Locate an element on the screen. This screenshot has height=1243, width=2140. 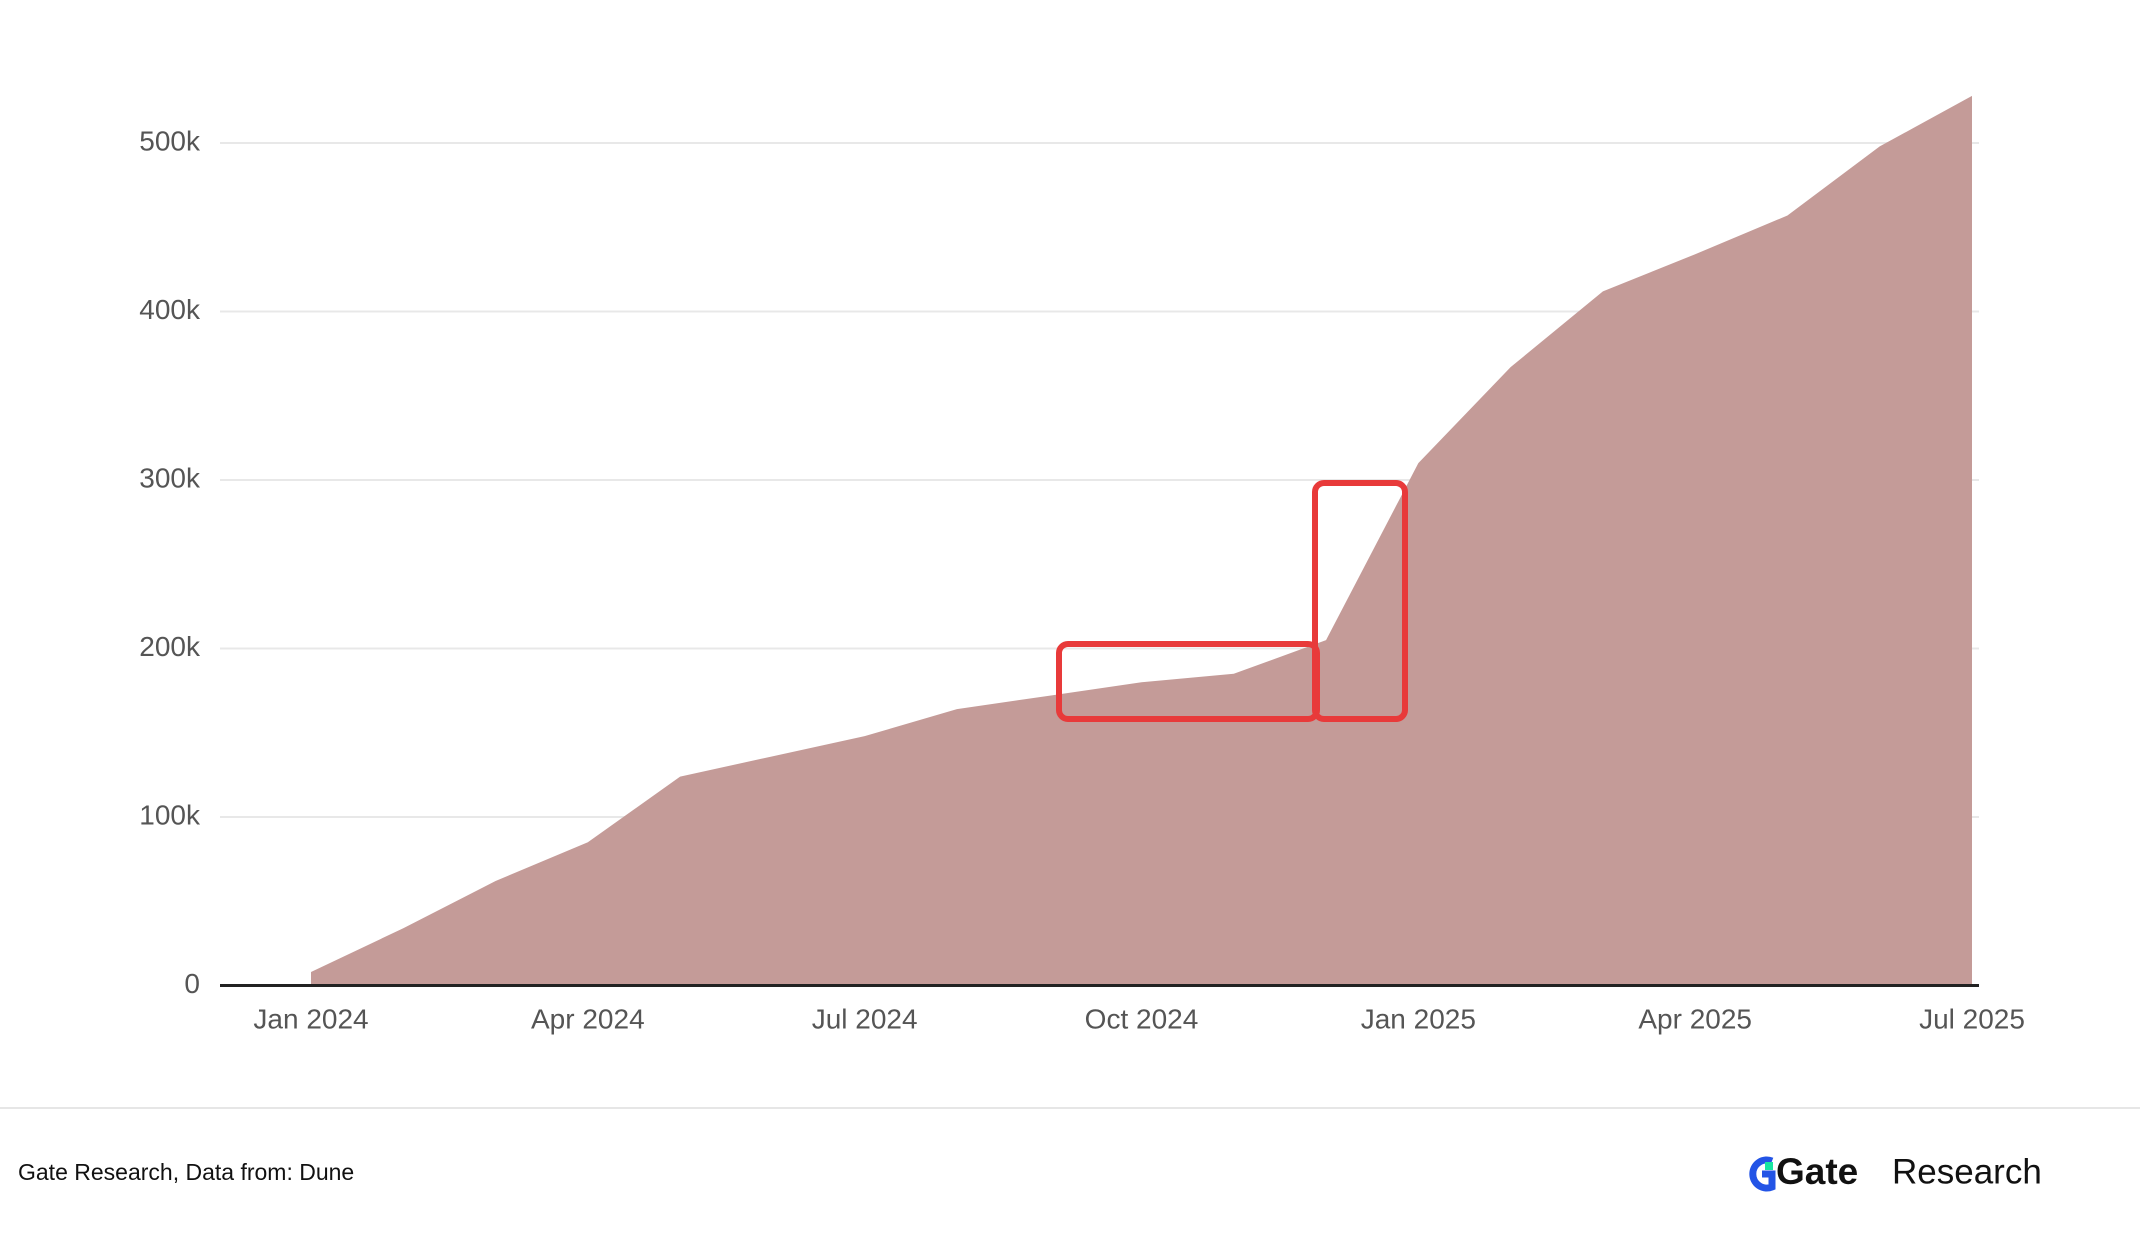
brand-logo: Gate Research is located at coordinates (1895, 1171).